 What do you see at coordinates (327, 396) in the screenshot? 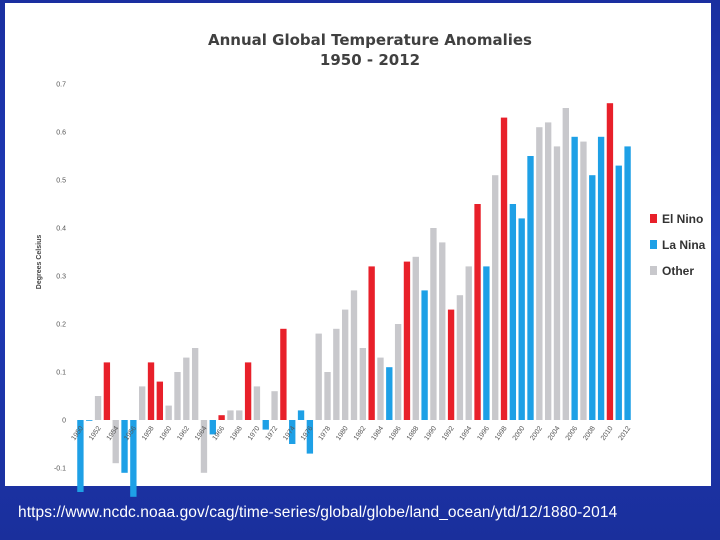
I see `bar-1978` at bounding box center [327, 396].